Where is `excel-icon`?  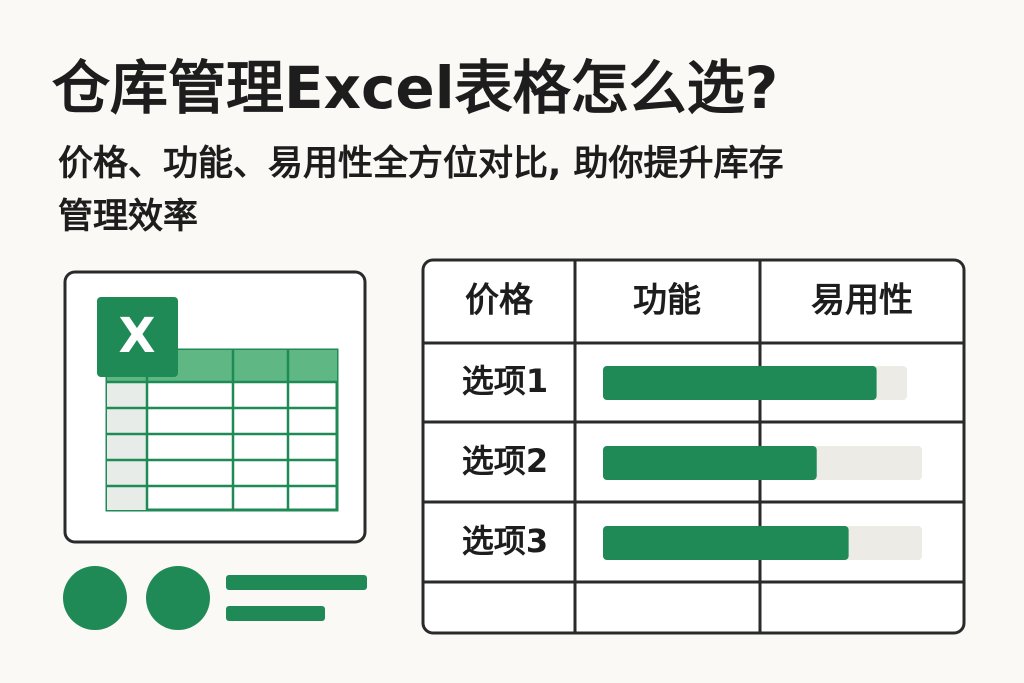 excel-icon is located at coordinates (137, 337).